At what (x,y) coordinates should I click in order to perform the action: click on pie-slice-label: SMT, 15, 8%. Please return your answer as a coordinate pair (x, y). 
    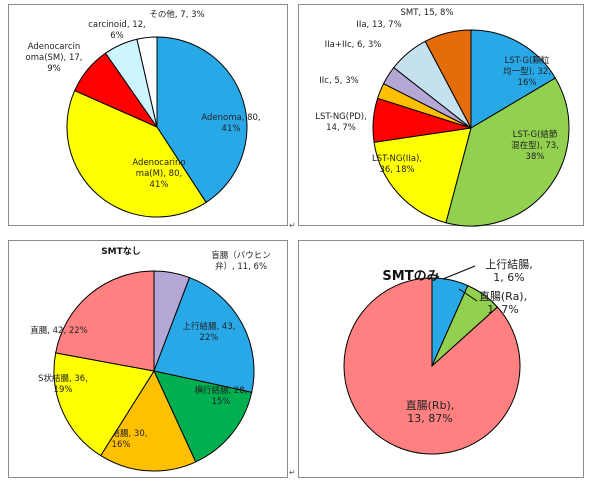
    Looking at the image, I should click on (426, 13).